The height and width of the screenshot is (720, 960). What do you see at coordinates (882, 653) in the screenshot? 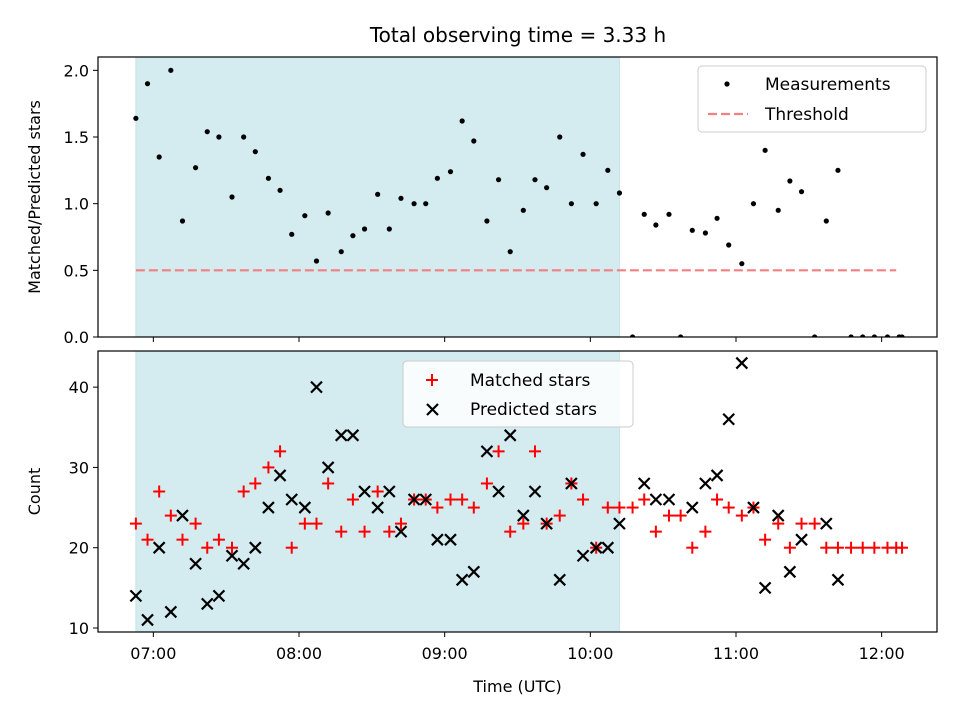
I see `x-tick-label: 12:00` at bounding box center [882, 653].